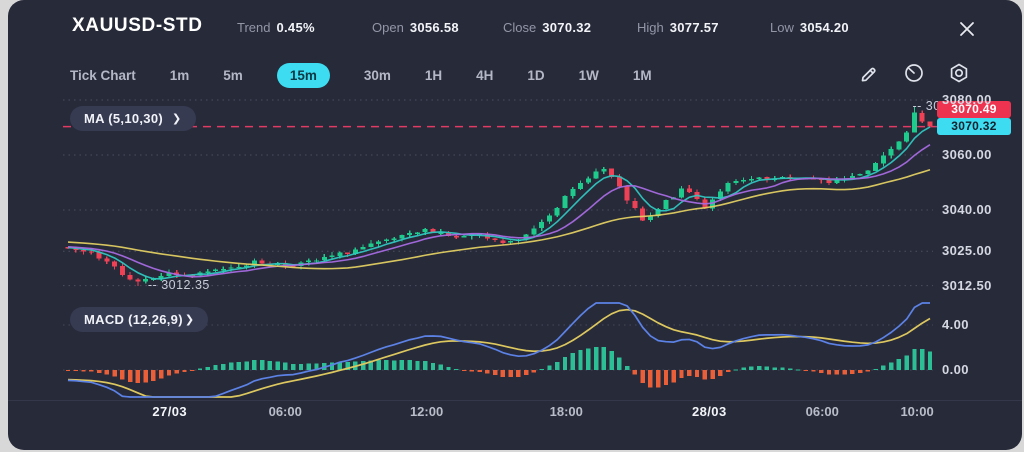  Describe the element at coordinates (515, 400) in the screenshot. I see `axis-divider` at that location.